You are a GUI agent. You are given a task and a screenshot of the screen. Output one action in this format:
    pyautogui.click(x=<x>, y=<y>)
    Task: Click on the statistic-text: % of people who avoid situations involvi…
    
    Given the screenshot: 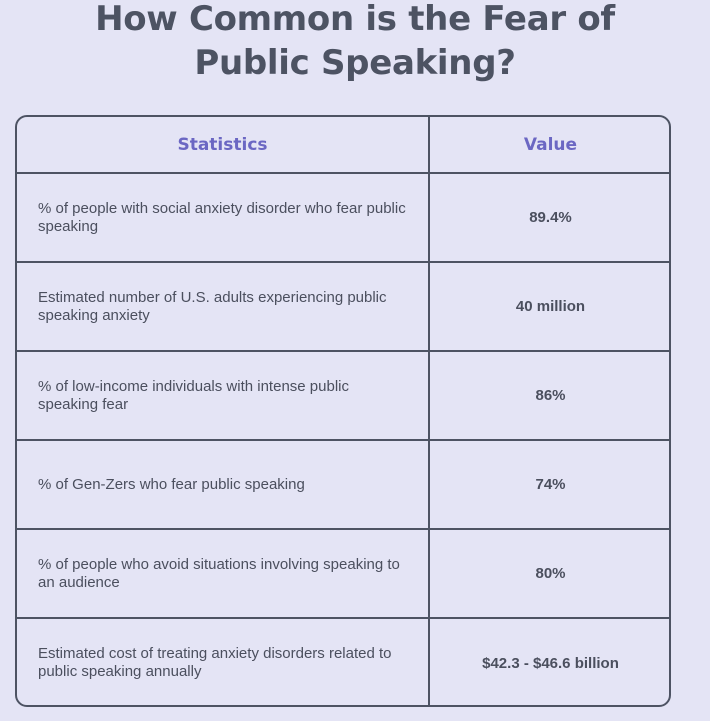 What is the action you would take?
    pyautogui.click(x=219, y=573)
    